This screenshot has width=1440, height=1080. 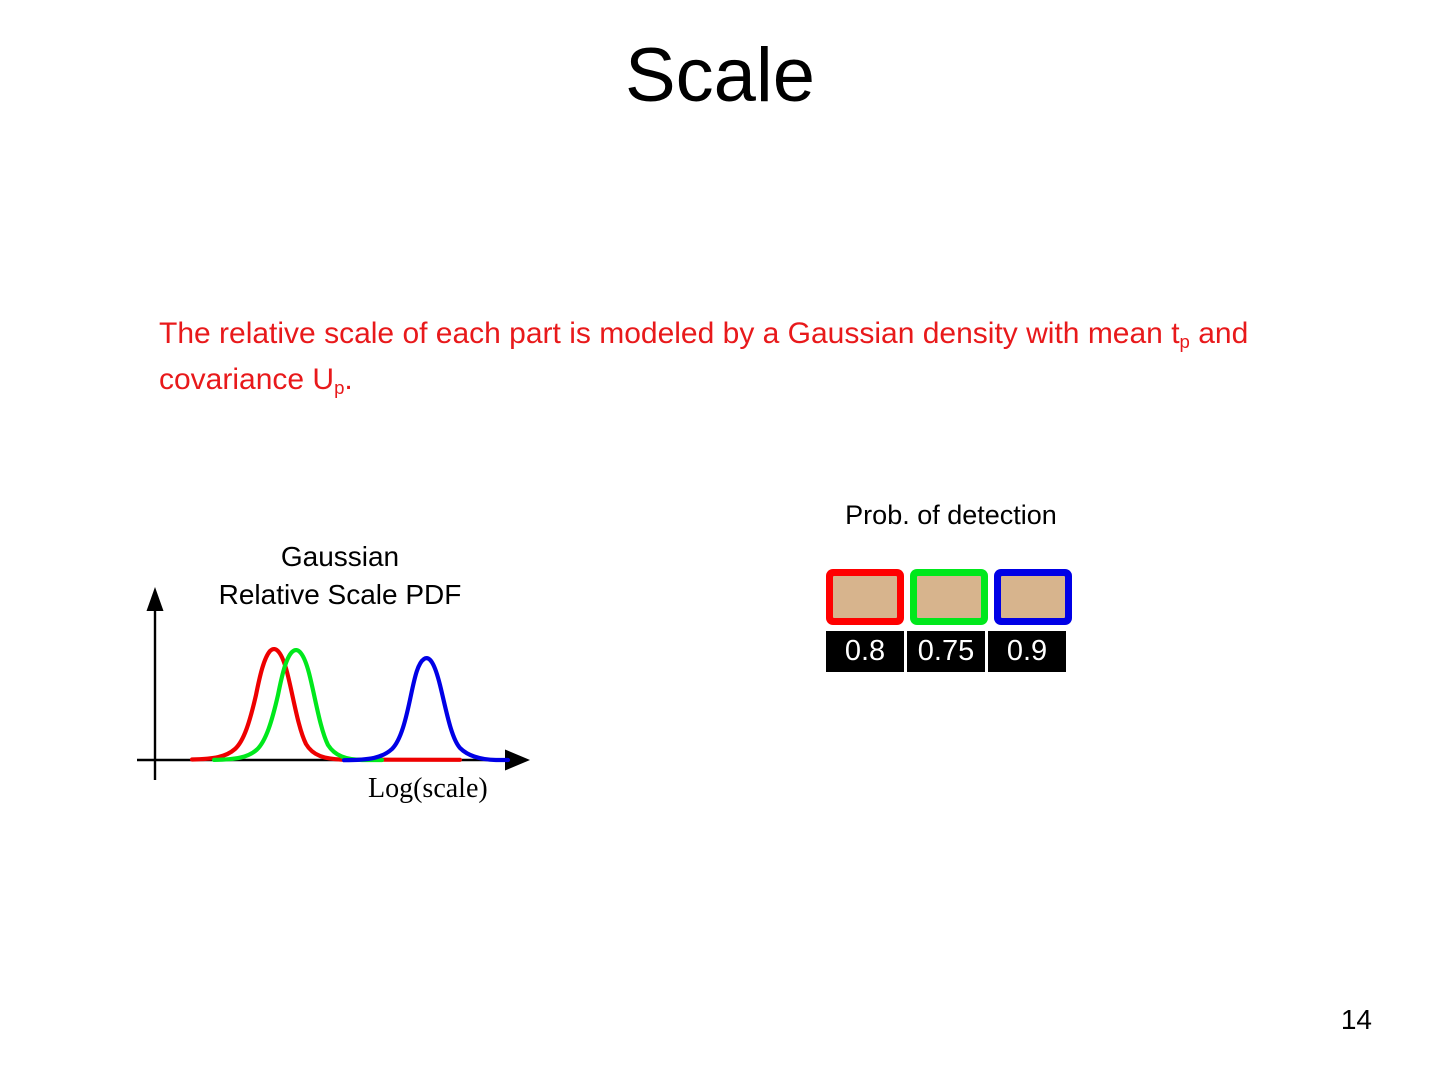 I want to click on body-paragraph-period: ., so click(x=348, y=379).